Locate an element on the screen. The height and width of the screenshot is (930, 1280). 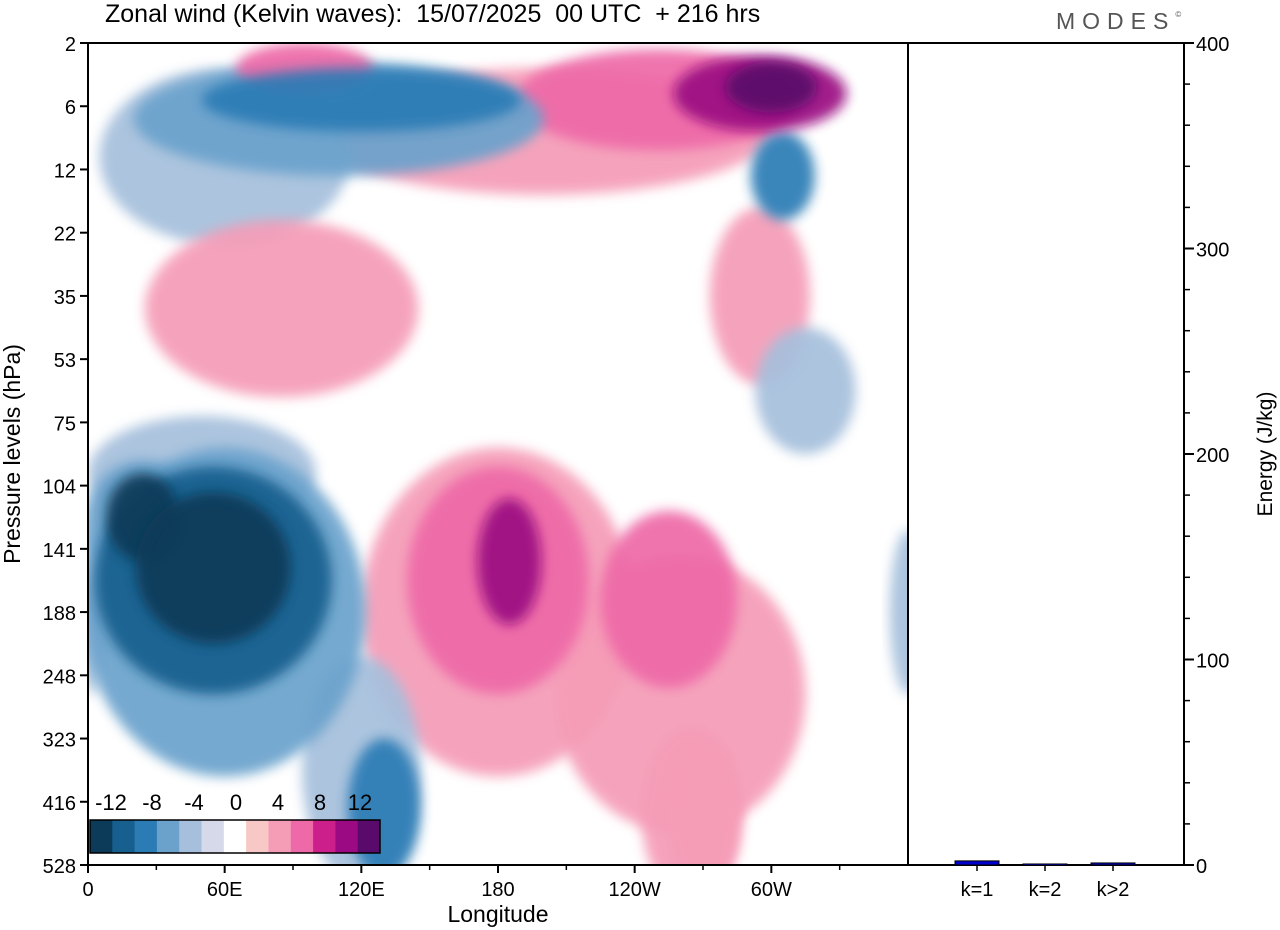
energy-tick-label: 300 is located at coordinates (1212, 251).